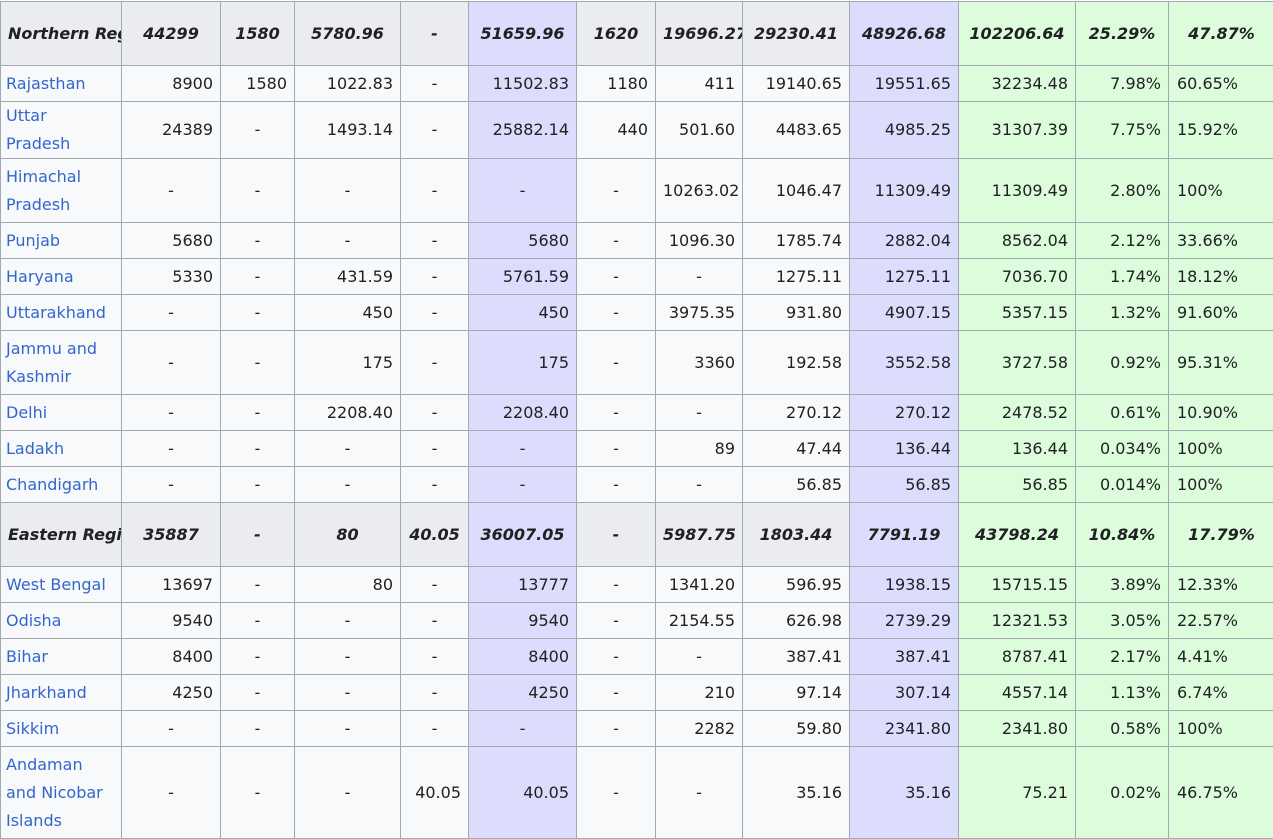 The width and height of the screenshot is (1273, 839). I want to click on value-cell: 1938.15, so click(904, 585).